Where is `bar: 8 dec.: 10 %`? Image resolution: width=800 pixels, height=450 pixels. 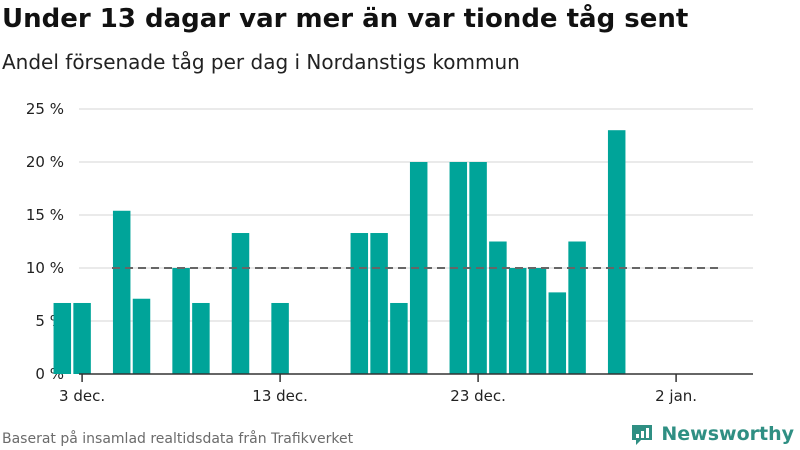 bar: 8 dec.: 10 % is located at coordinates (181, 321).